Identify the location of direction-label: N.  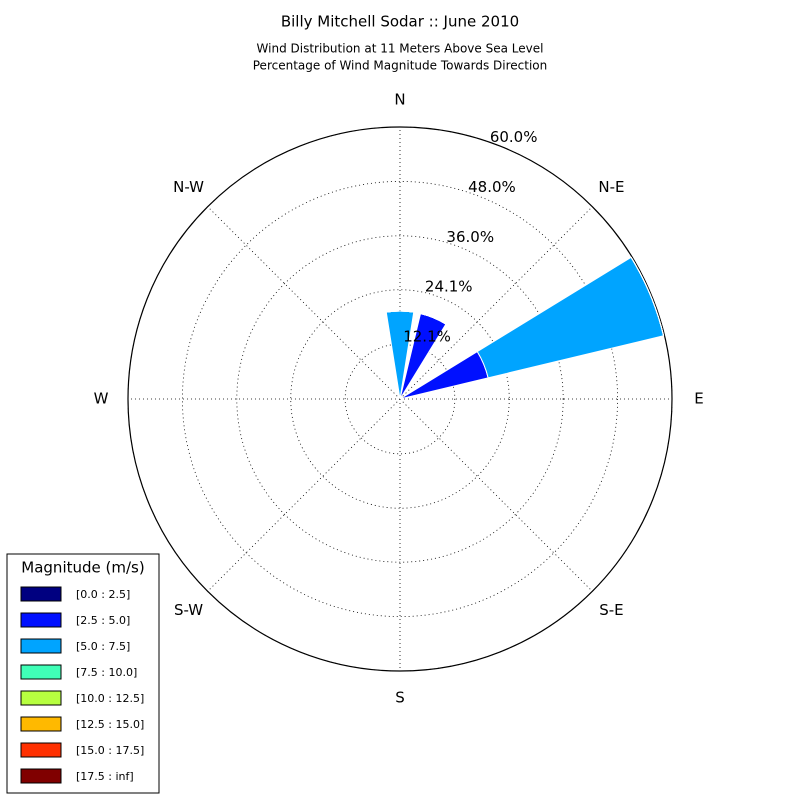
(399, 100).